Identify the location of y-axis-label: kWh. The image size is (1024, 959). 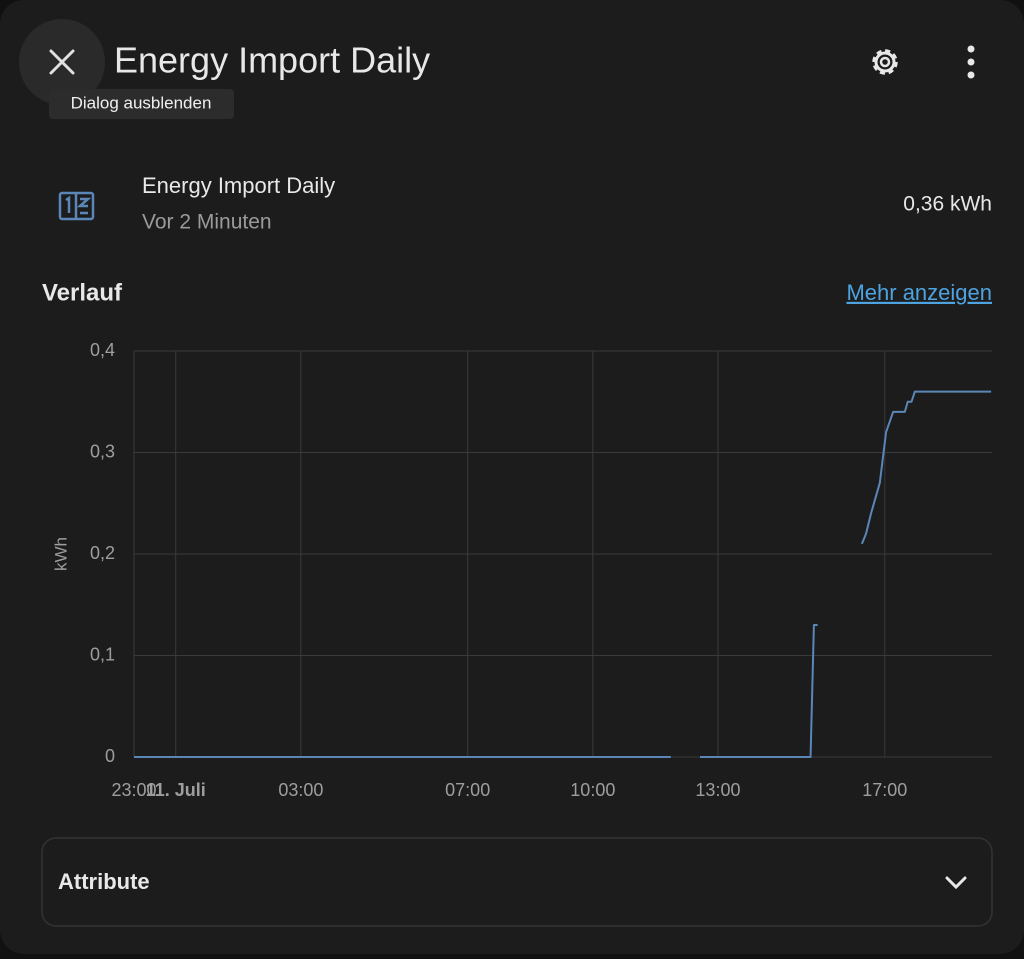
(60, 554).